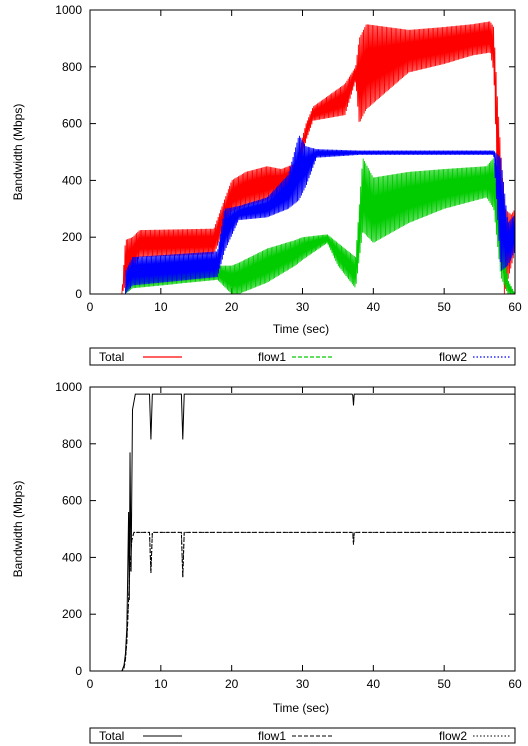 The width and height of the screenshot is (528, 746). Describe the element at coordinates (272, 736) in the screenshot. I see `legend-bottom-flow1-label: flow1` at that location.